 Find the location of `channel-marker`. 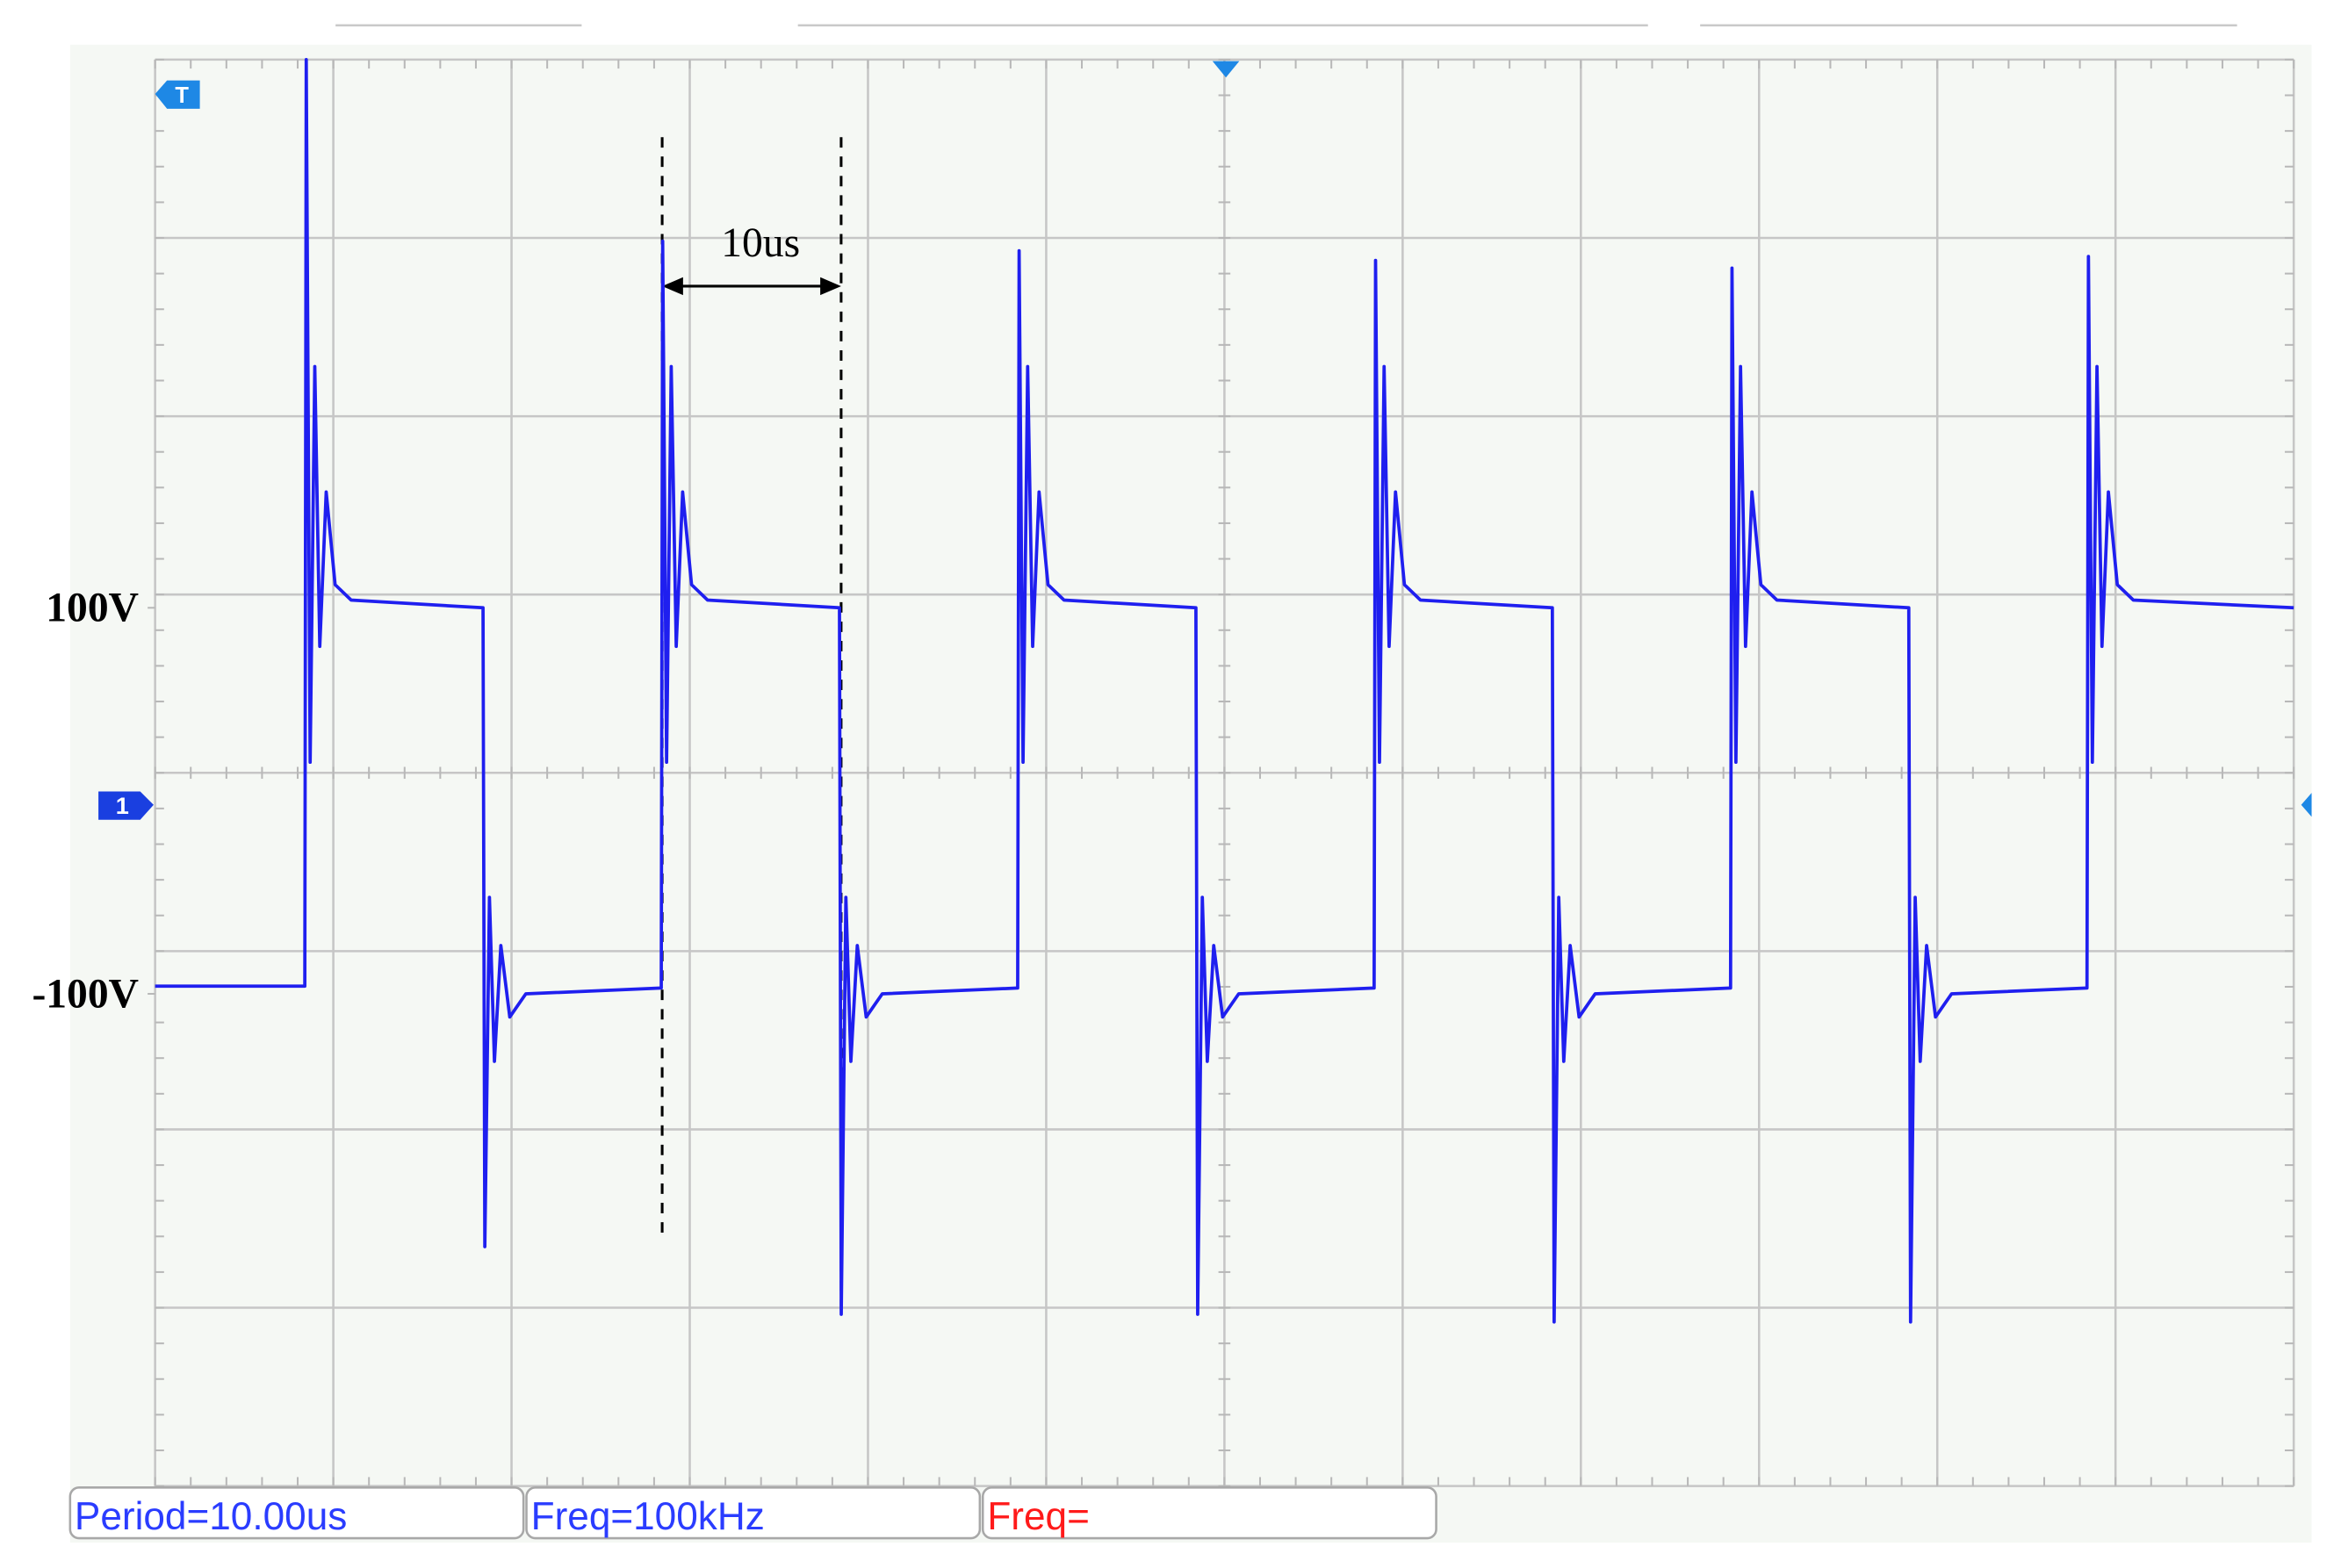

channel-marker is located at coordinates (126, 805).